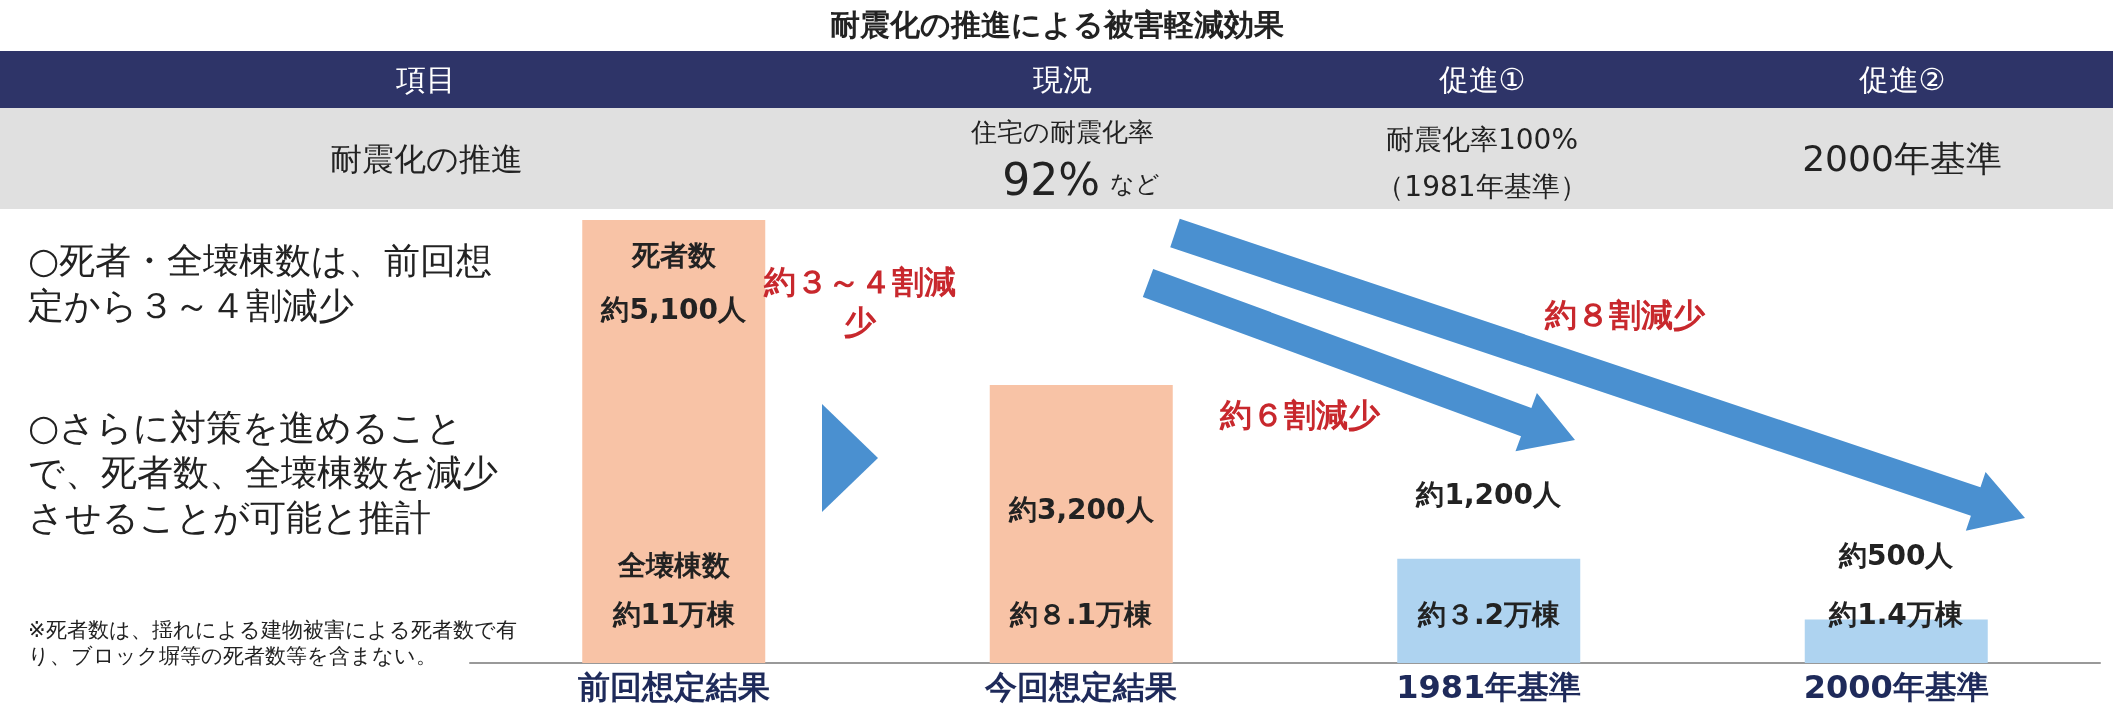 This screenshot has height=709, width=2113. What do you see at coordinates (1895, 614) in the screenshot?
I see `annotation: 約1.4万棟` at bounding box center [1895, 614].